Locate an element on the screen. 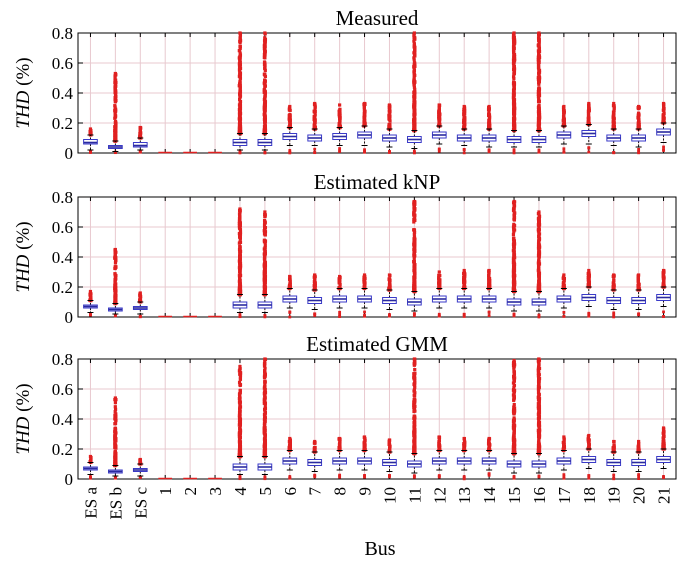 Image resolution: width=687 pixels, height=561 pixels. y-axis-label-variable: THD is located at coordinates (23, 273).